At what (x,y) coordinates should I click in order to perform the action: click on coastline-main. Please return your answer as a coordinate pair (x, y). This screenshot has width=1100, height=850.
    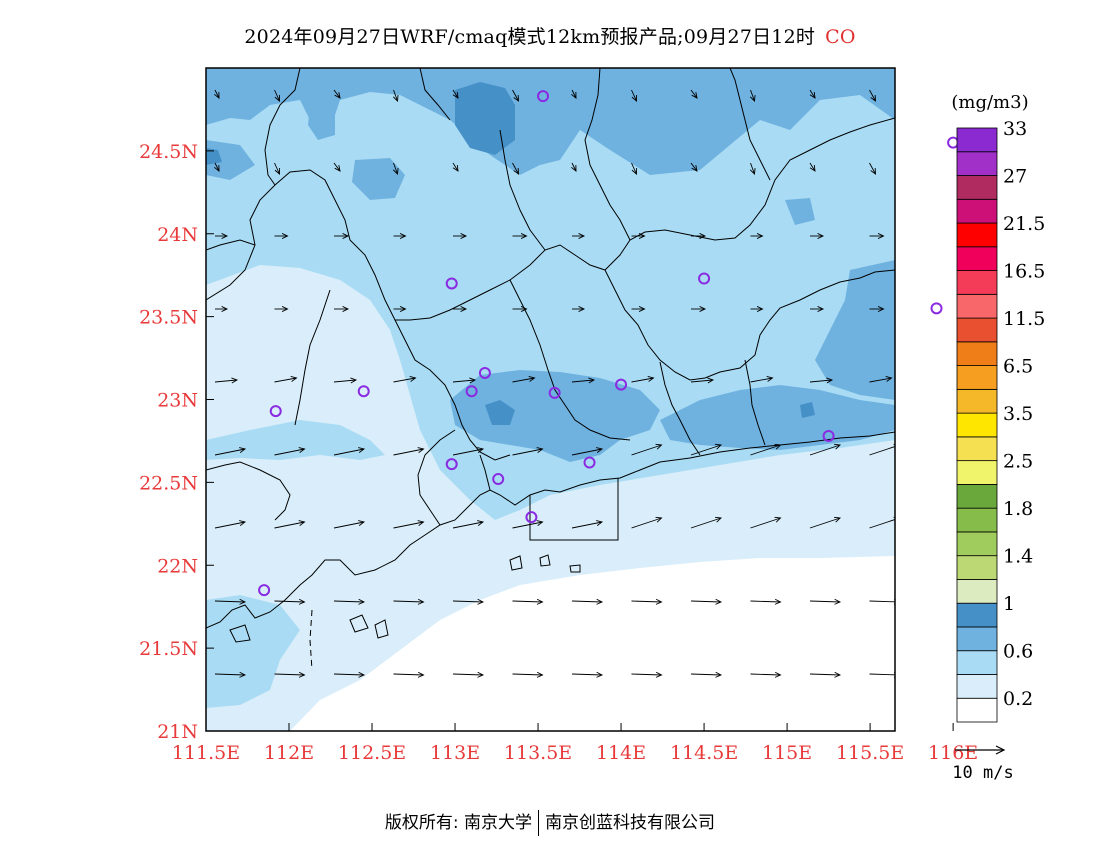
    Looking at the image, I should click on (550, 530).